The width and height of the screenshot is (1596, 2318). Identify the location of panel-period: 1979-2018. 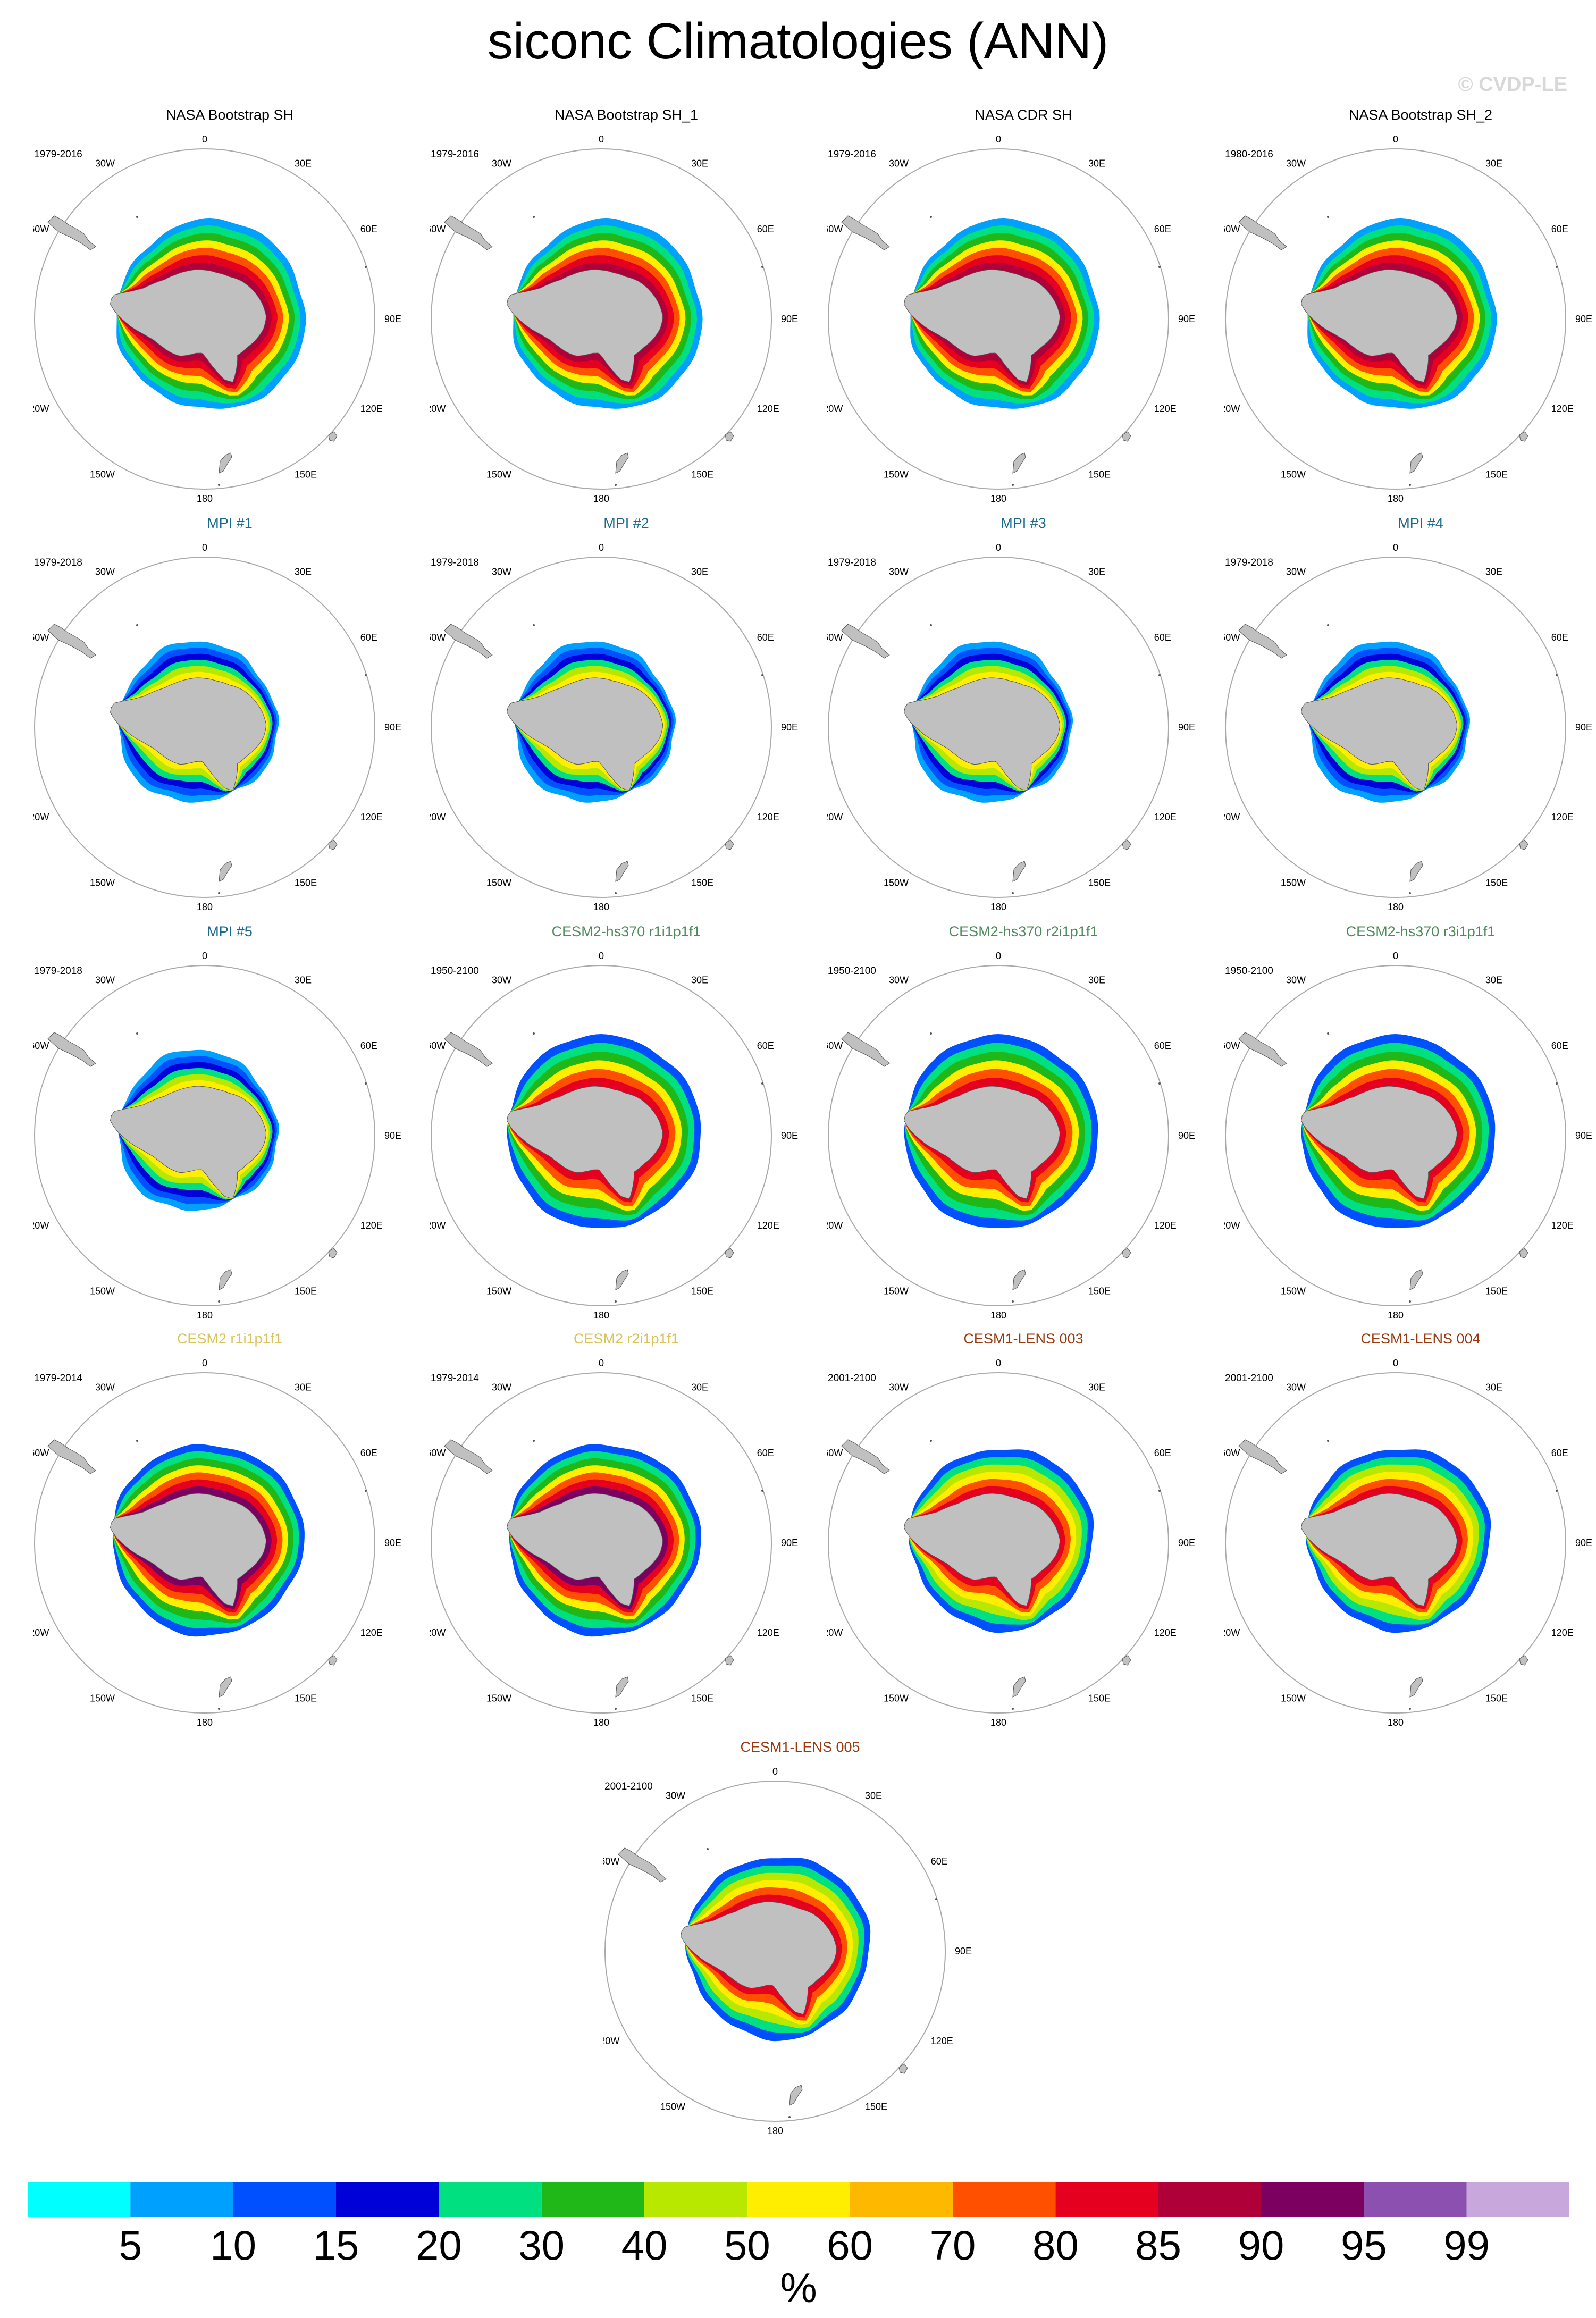
(1249, 562).